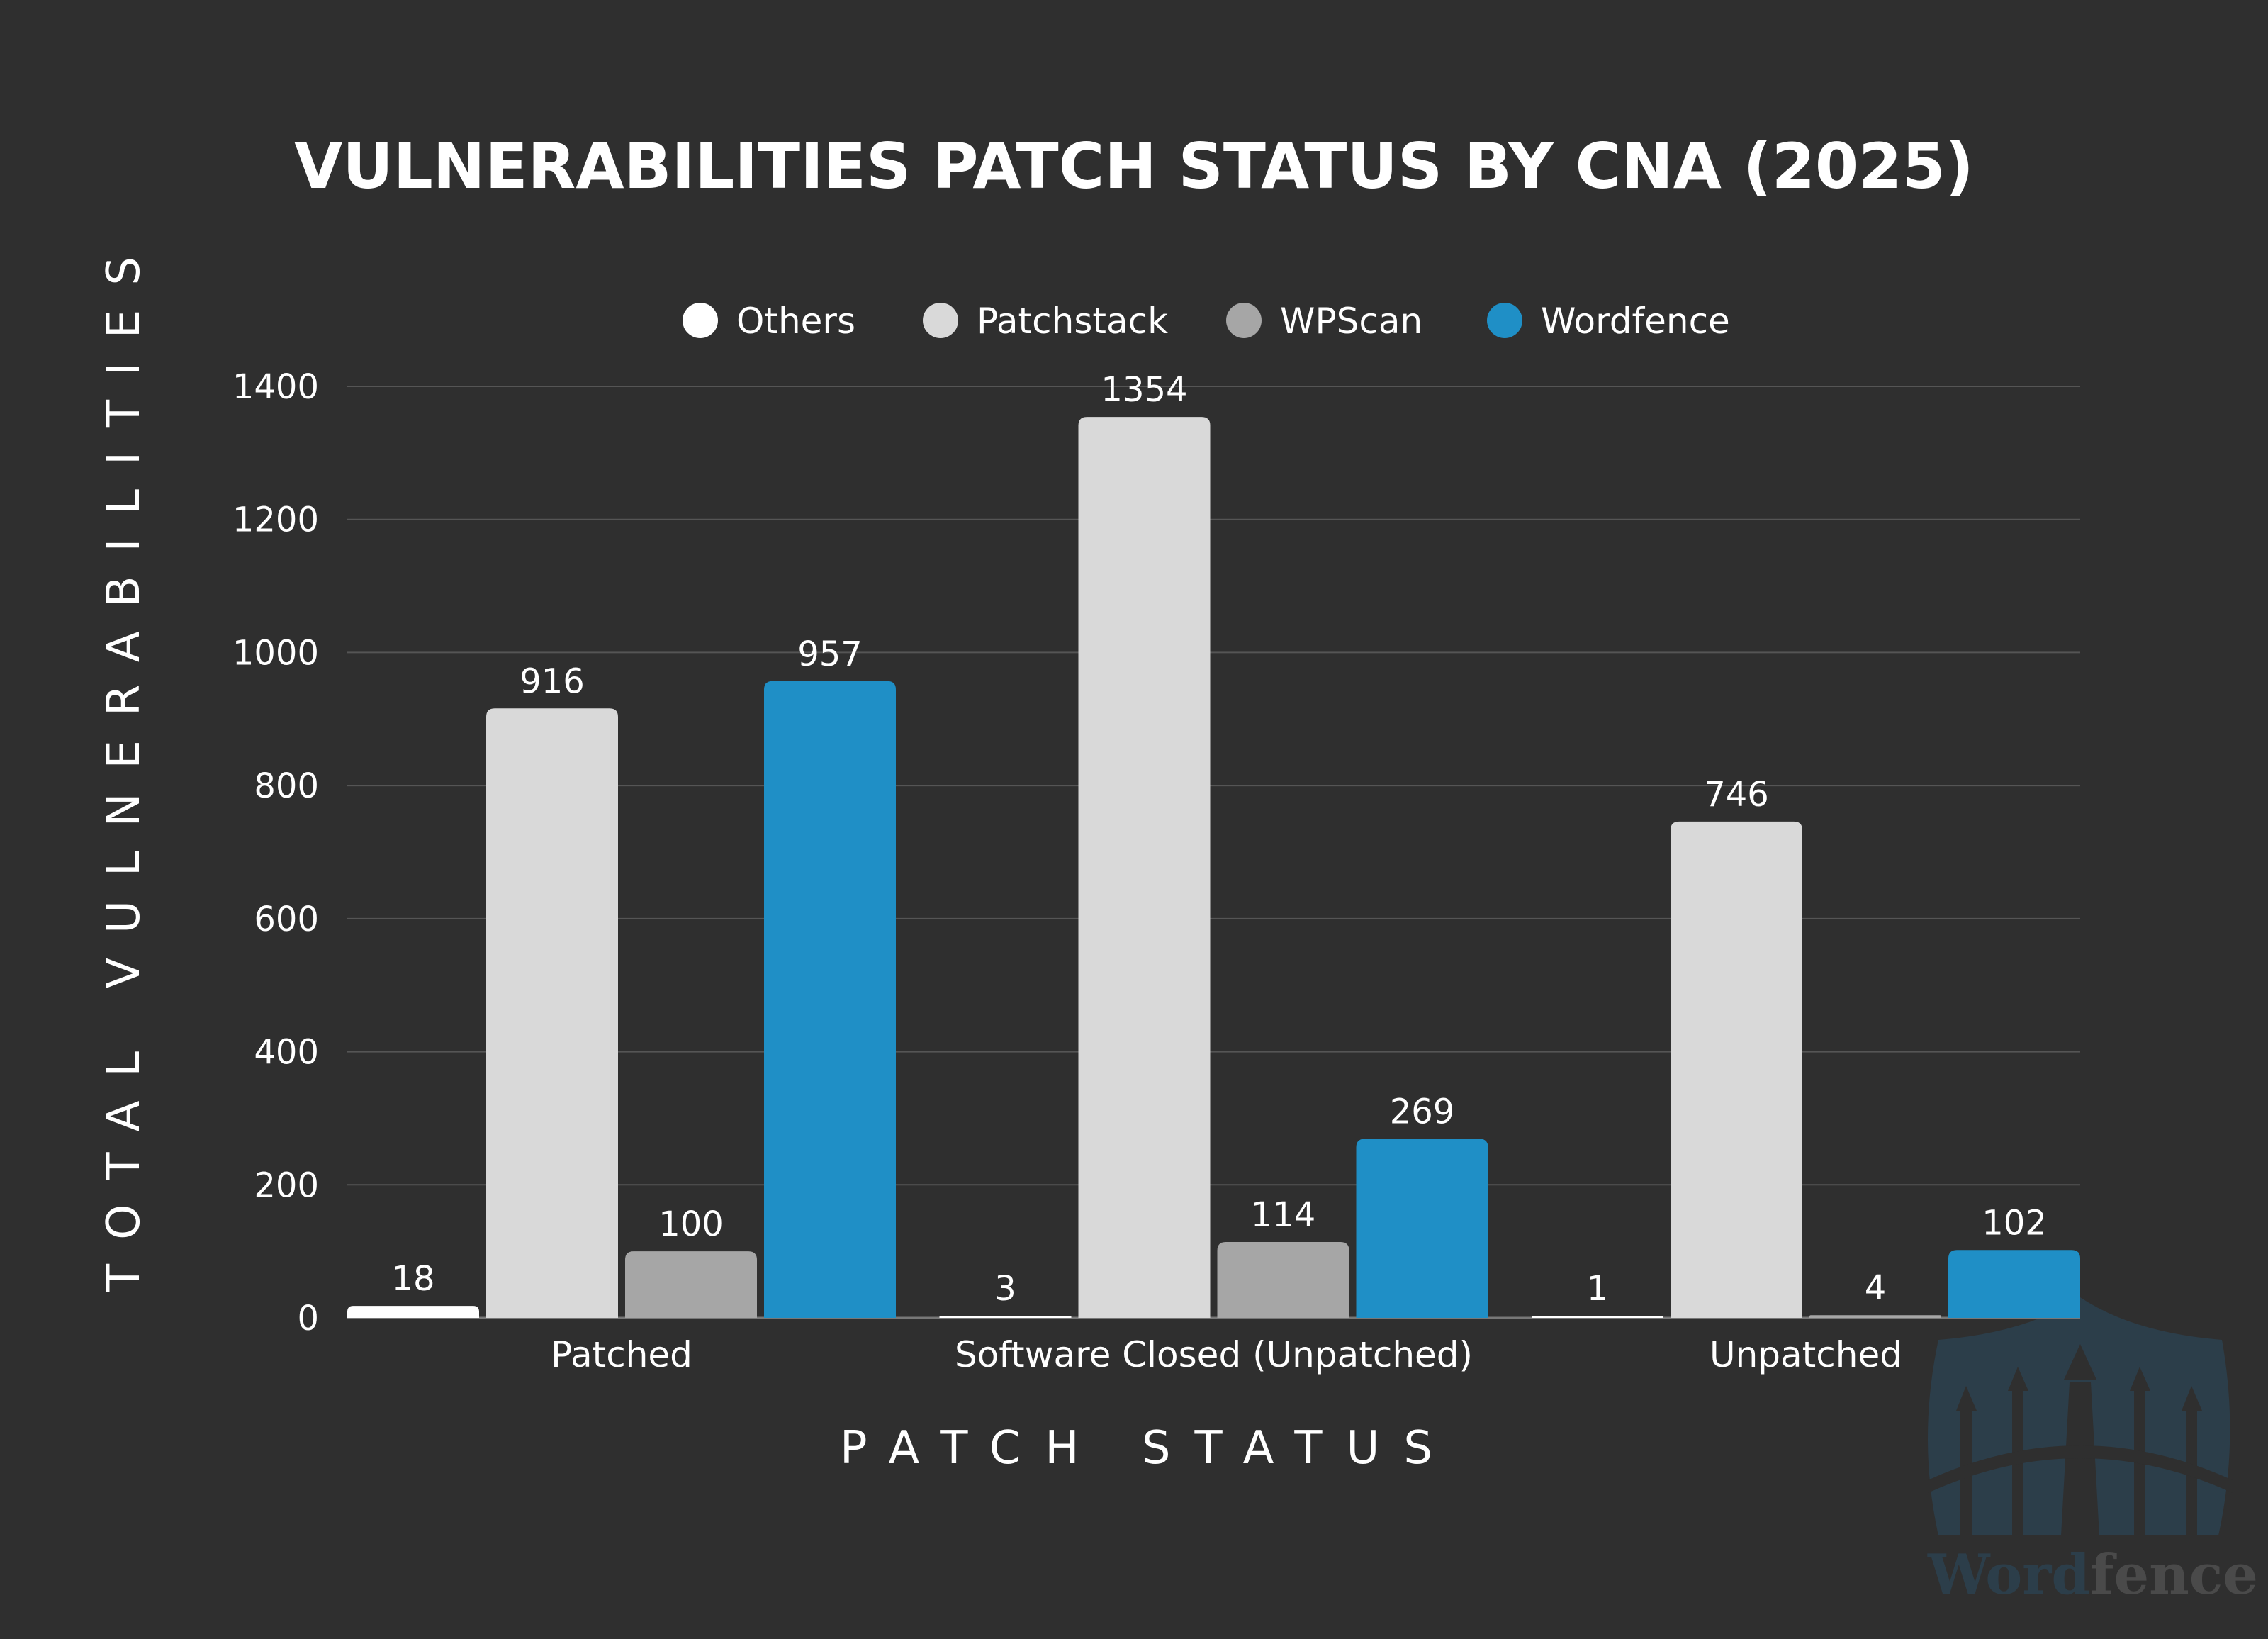 The width and height of the screenshot is (2268, 1639). Describe the element at coordinates (621, 1354) in the screenshot. I see `x-category-label: Patched` at that location.